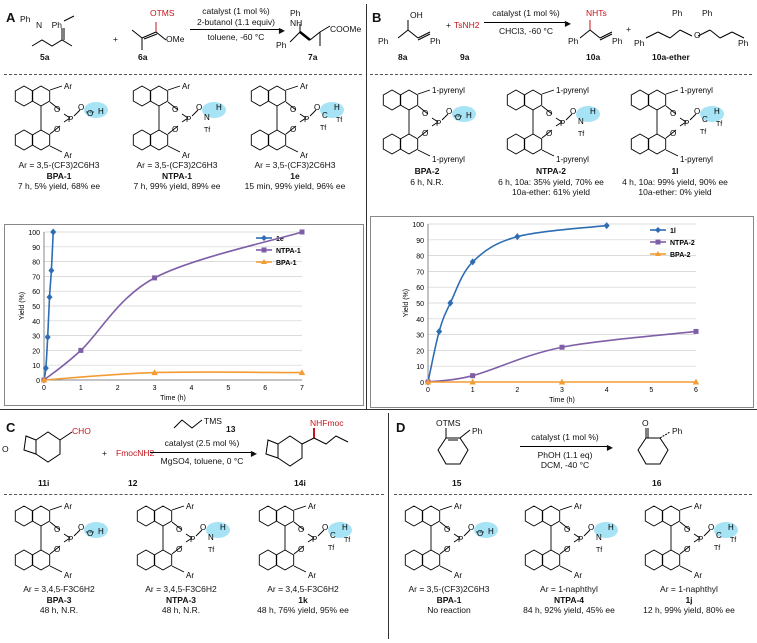 This screenshot has width=757, height=643. What do you see at coordinates (303, 599) in the screenshot?
I see `catalyst-name: 1k` at bounding box center [303, 599].